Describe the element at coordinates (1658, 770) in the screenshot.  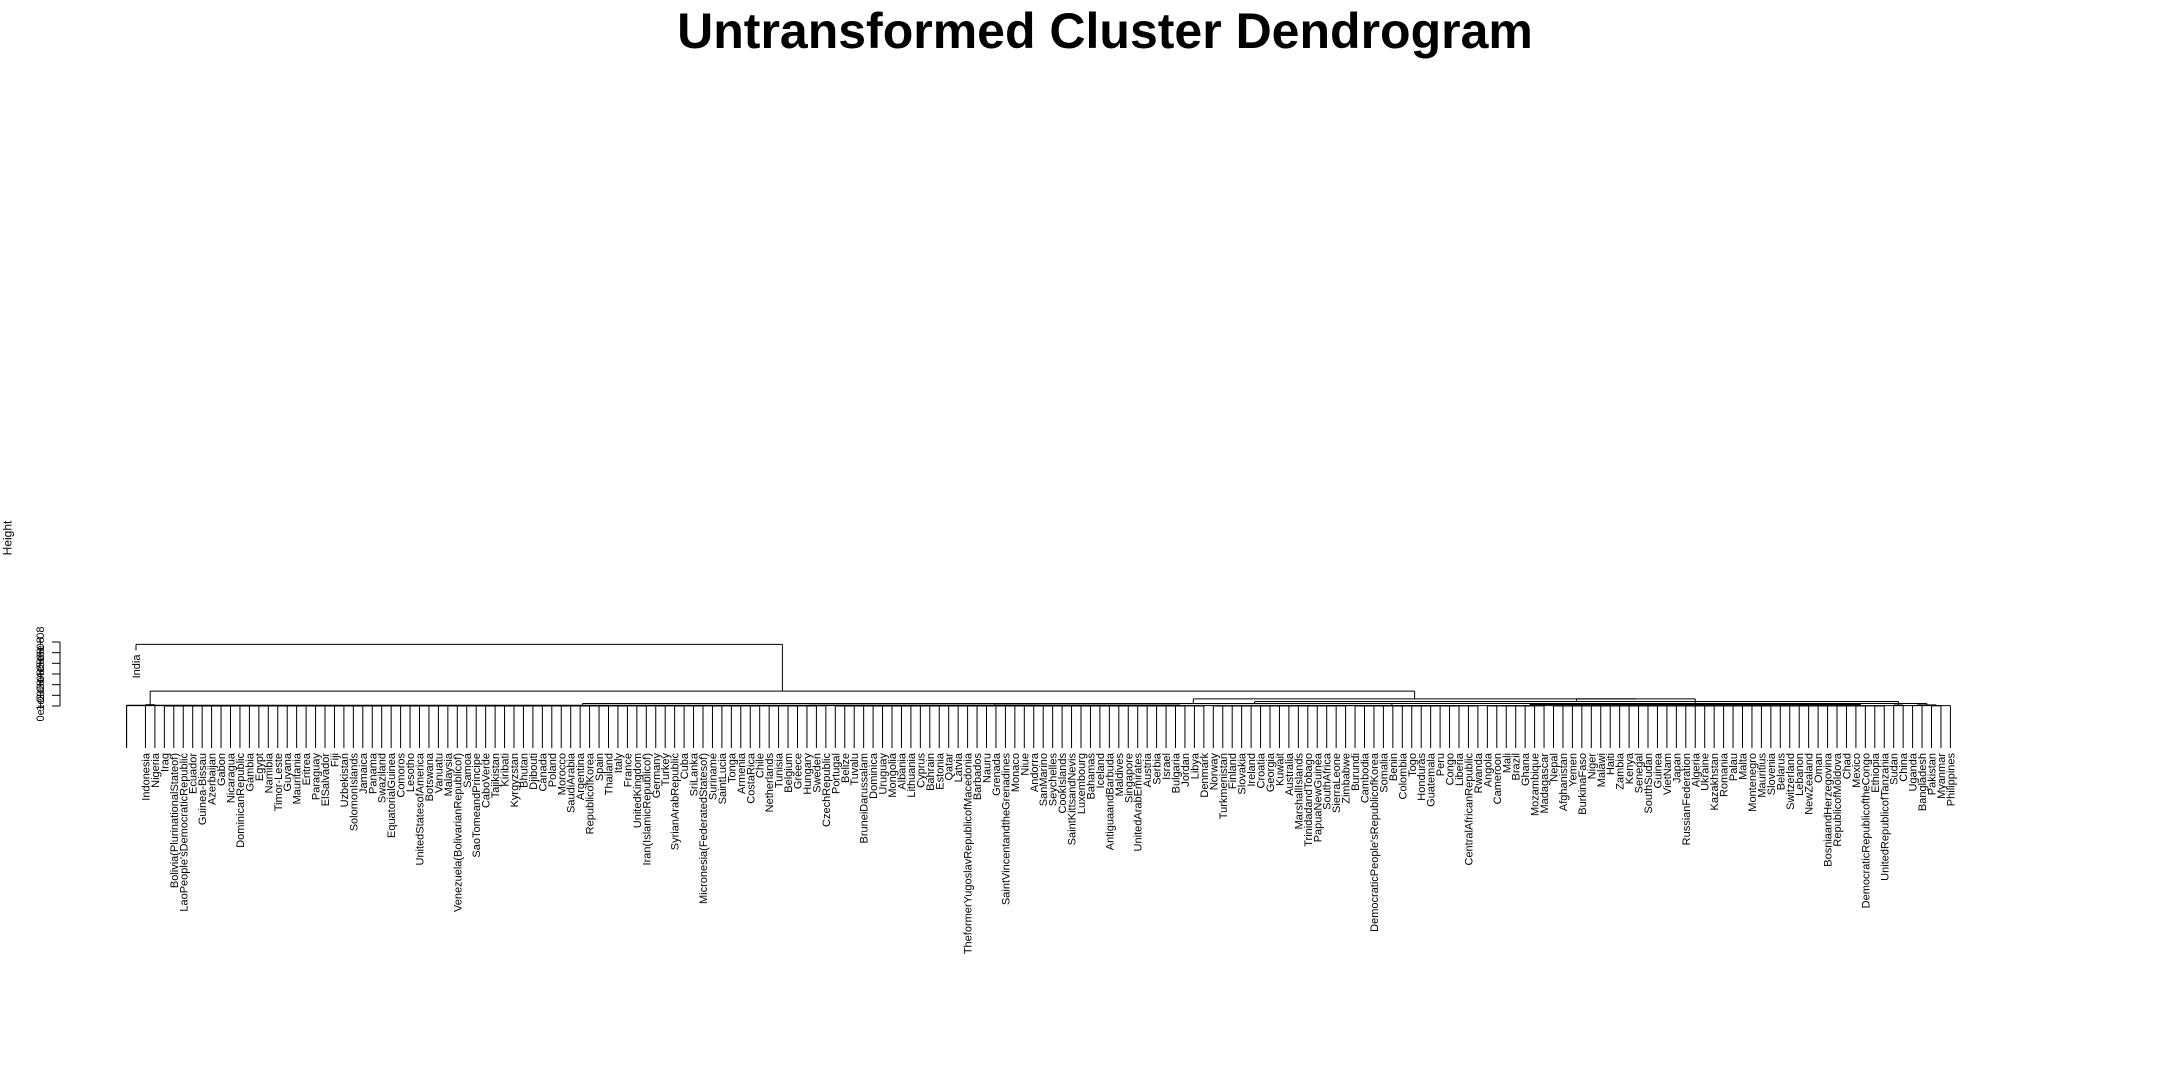
I see `leaf-label: Guinea` at that location.